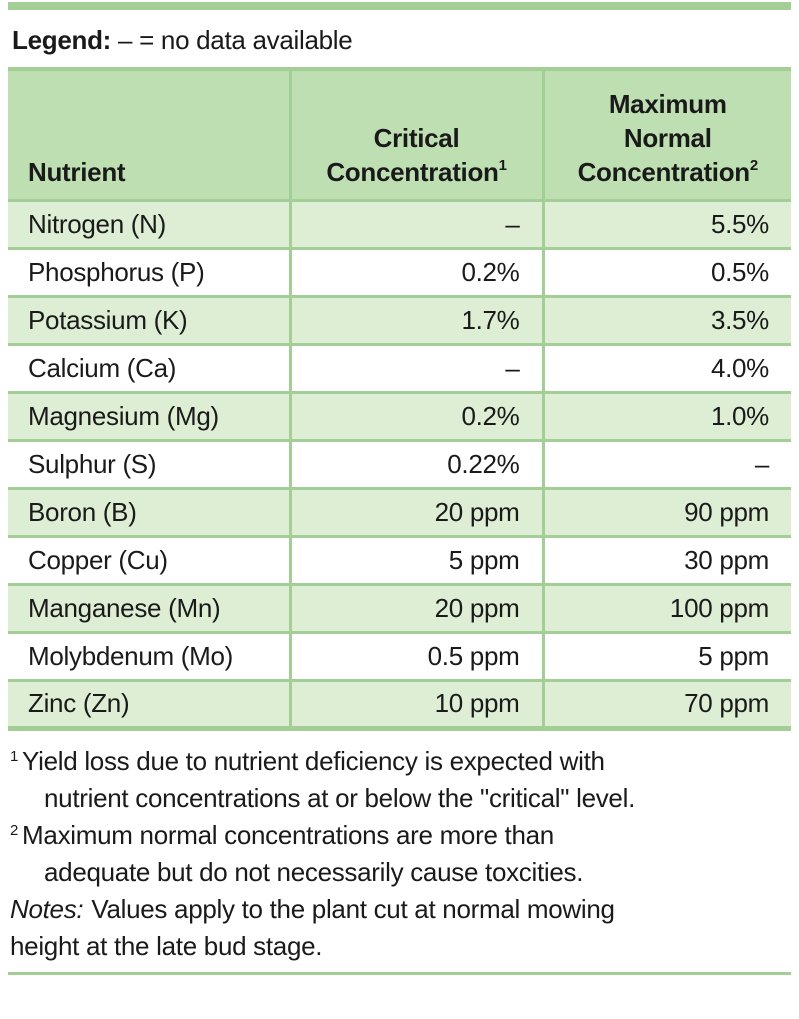  What do you see at coordinates (14, 756) in the screenshot?
I see `footnote-1-marker: 1` at bounding box center [14, 756].